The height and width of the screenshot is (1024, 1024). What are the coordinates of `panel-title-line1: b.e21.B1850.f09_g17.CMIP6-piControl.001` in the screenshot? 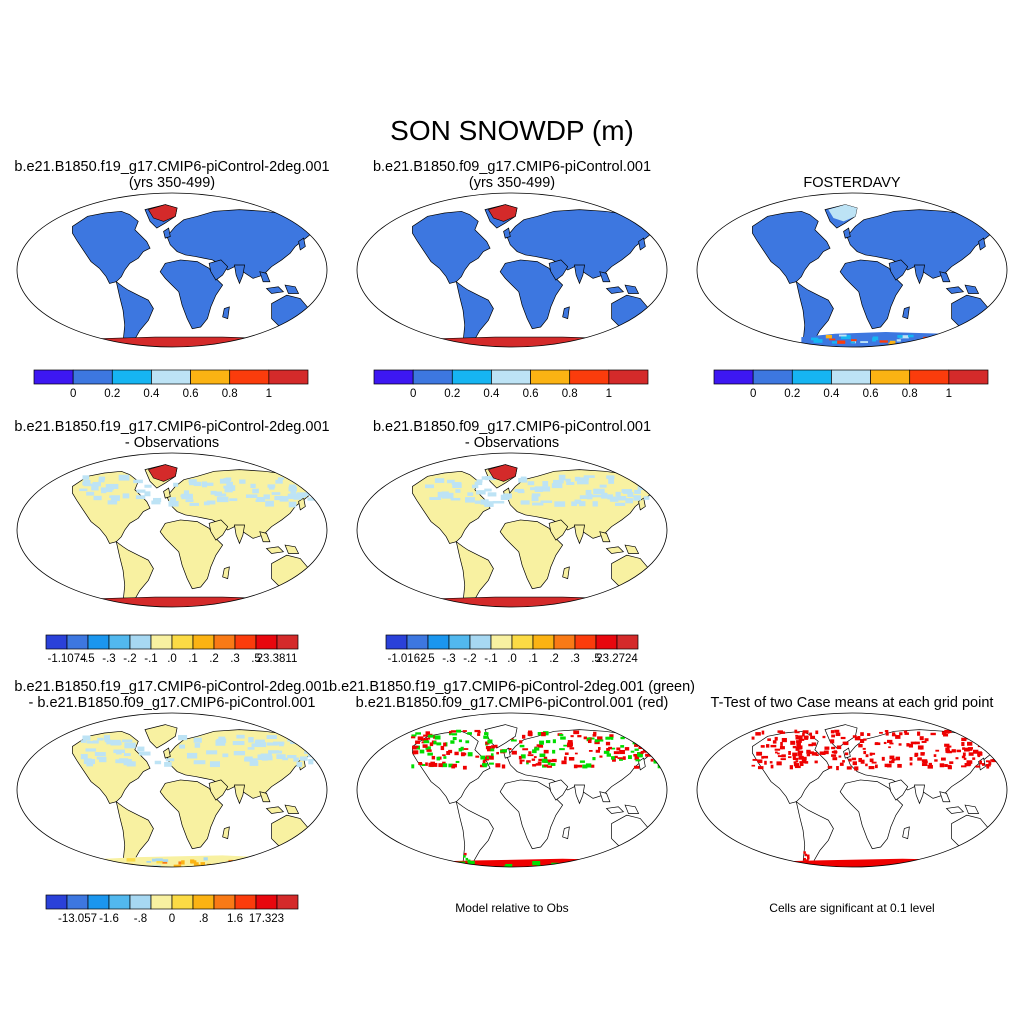 It's located at (512, 427).